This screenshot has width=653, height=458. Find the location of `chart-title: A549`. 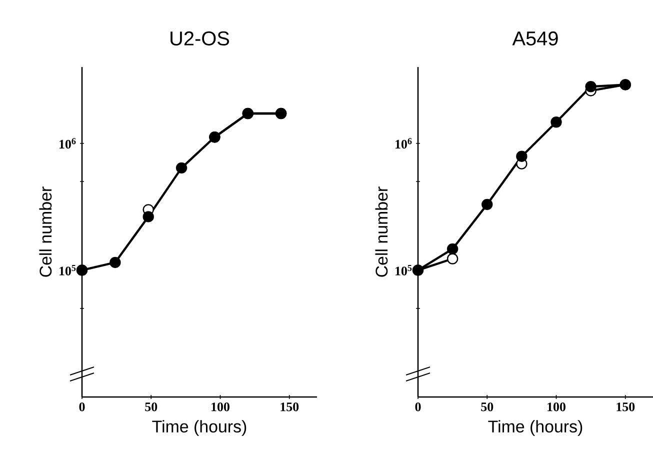

chart-title: A549 is located at coordinates (535, 38).